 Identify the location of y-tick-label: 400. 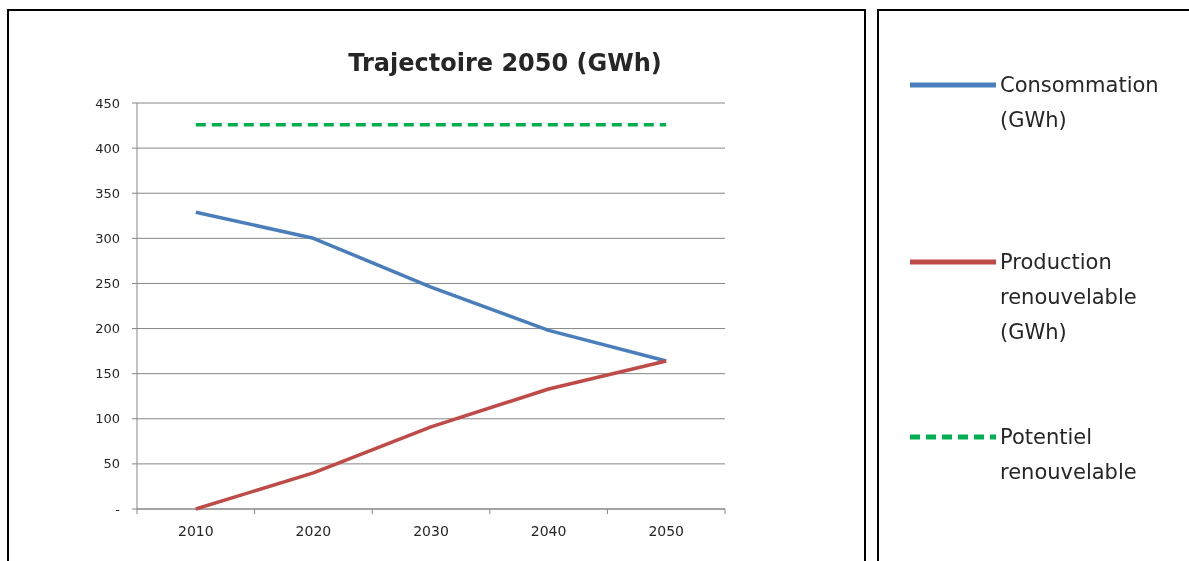
(107, 148).